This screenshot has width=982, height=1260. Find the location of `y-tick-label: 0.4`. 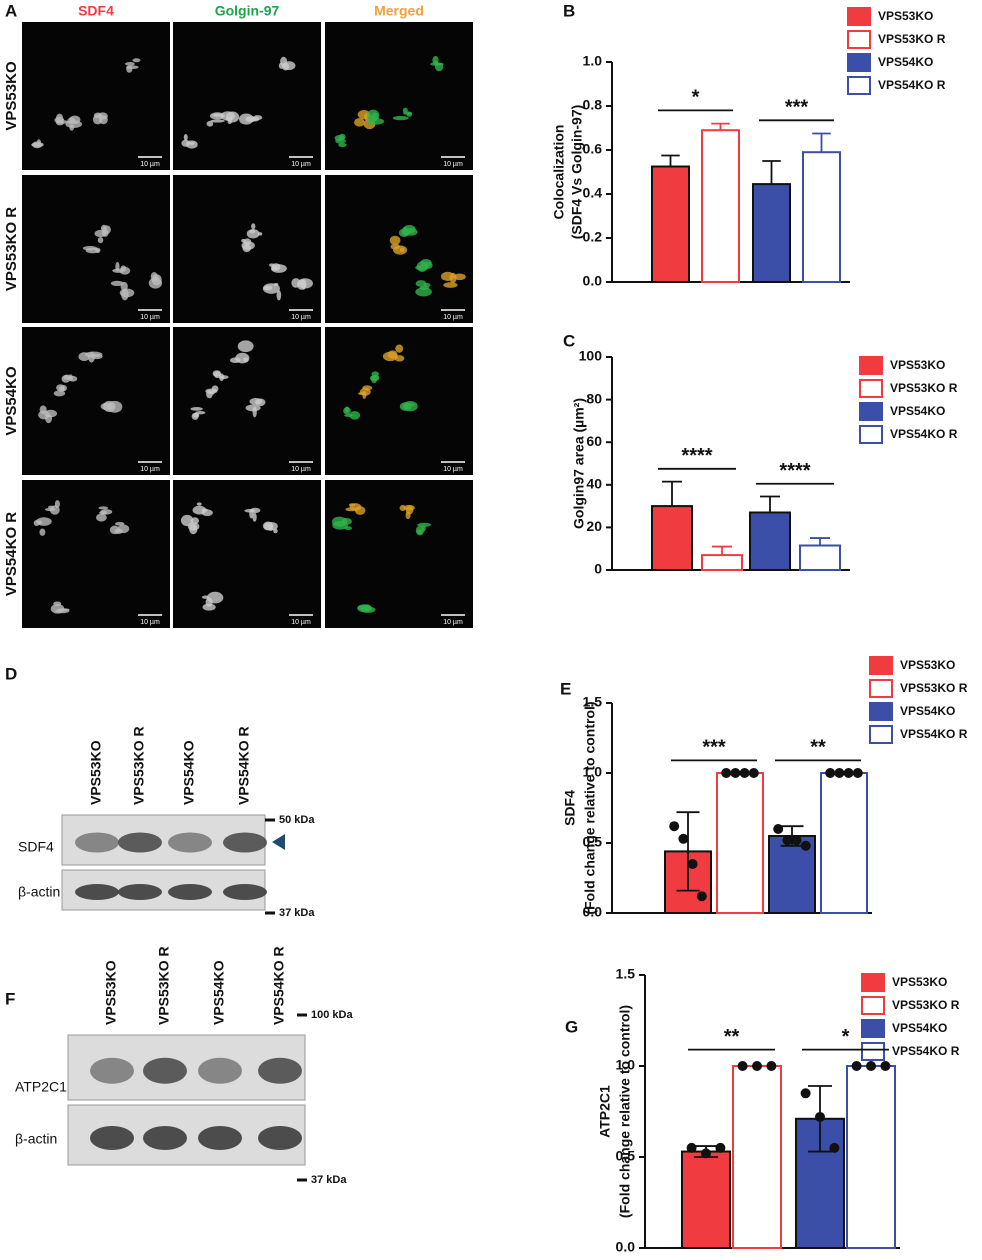

y-tick-label: 0.4 is located at coordinates (593, 193).